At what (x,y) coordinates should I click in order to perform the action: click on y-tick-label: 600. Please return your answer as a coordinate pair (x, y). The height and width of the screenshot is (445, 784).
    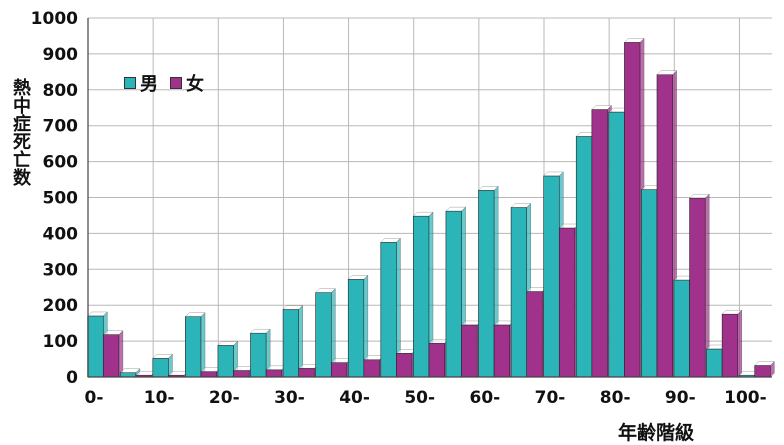
    Looking at the image, I should click on (61, 163).